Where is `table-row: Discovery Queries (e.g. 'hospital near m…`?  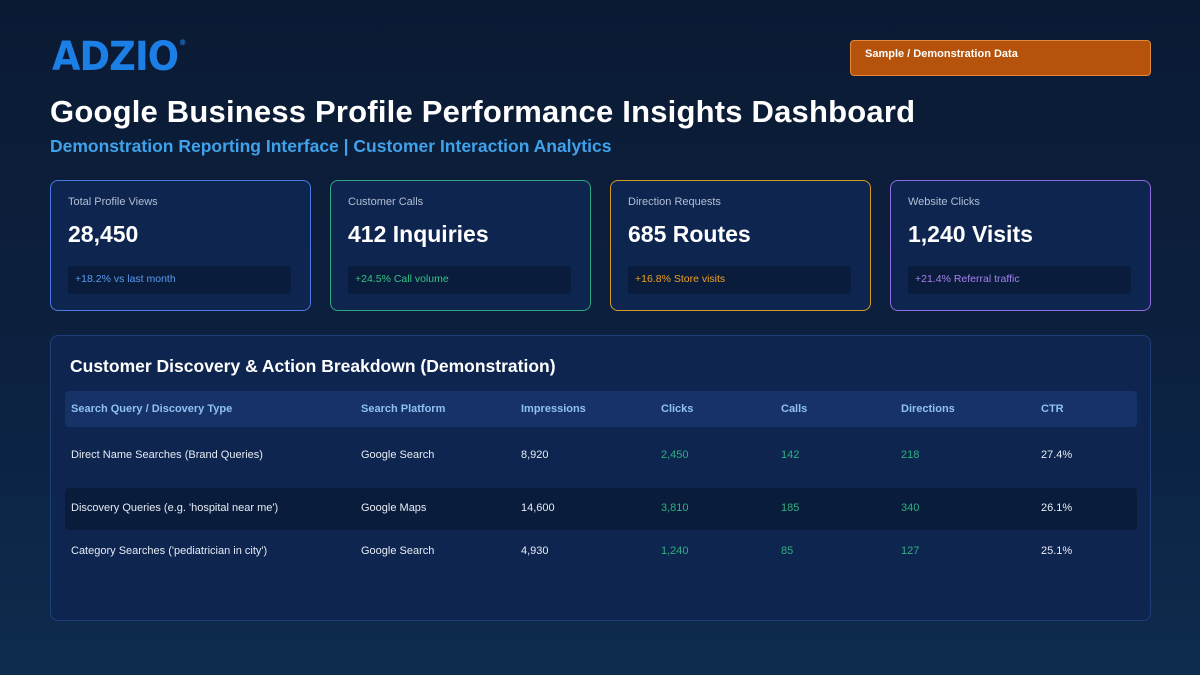 table-row: Discovery Queries (e.g. 'hospital near m… is located at coordinates (601, 509).